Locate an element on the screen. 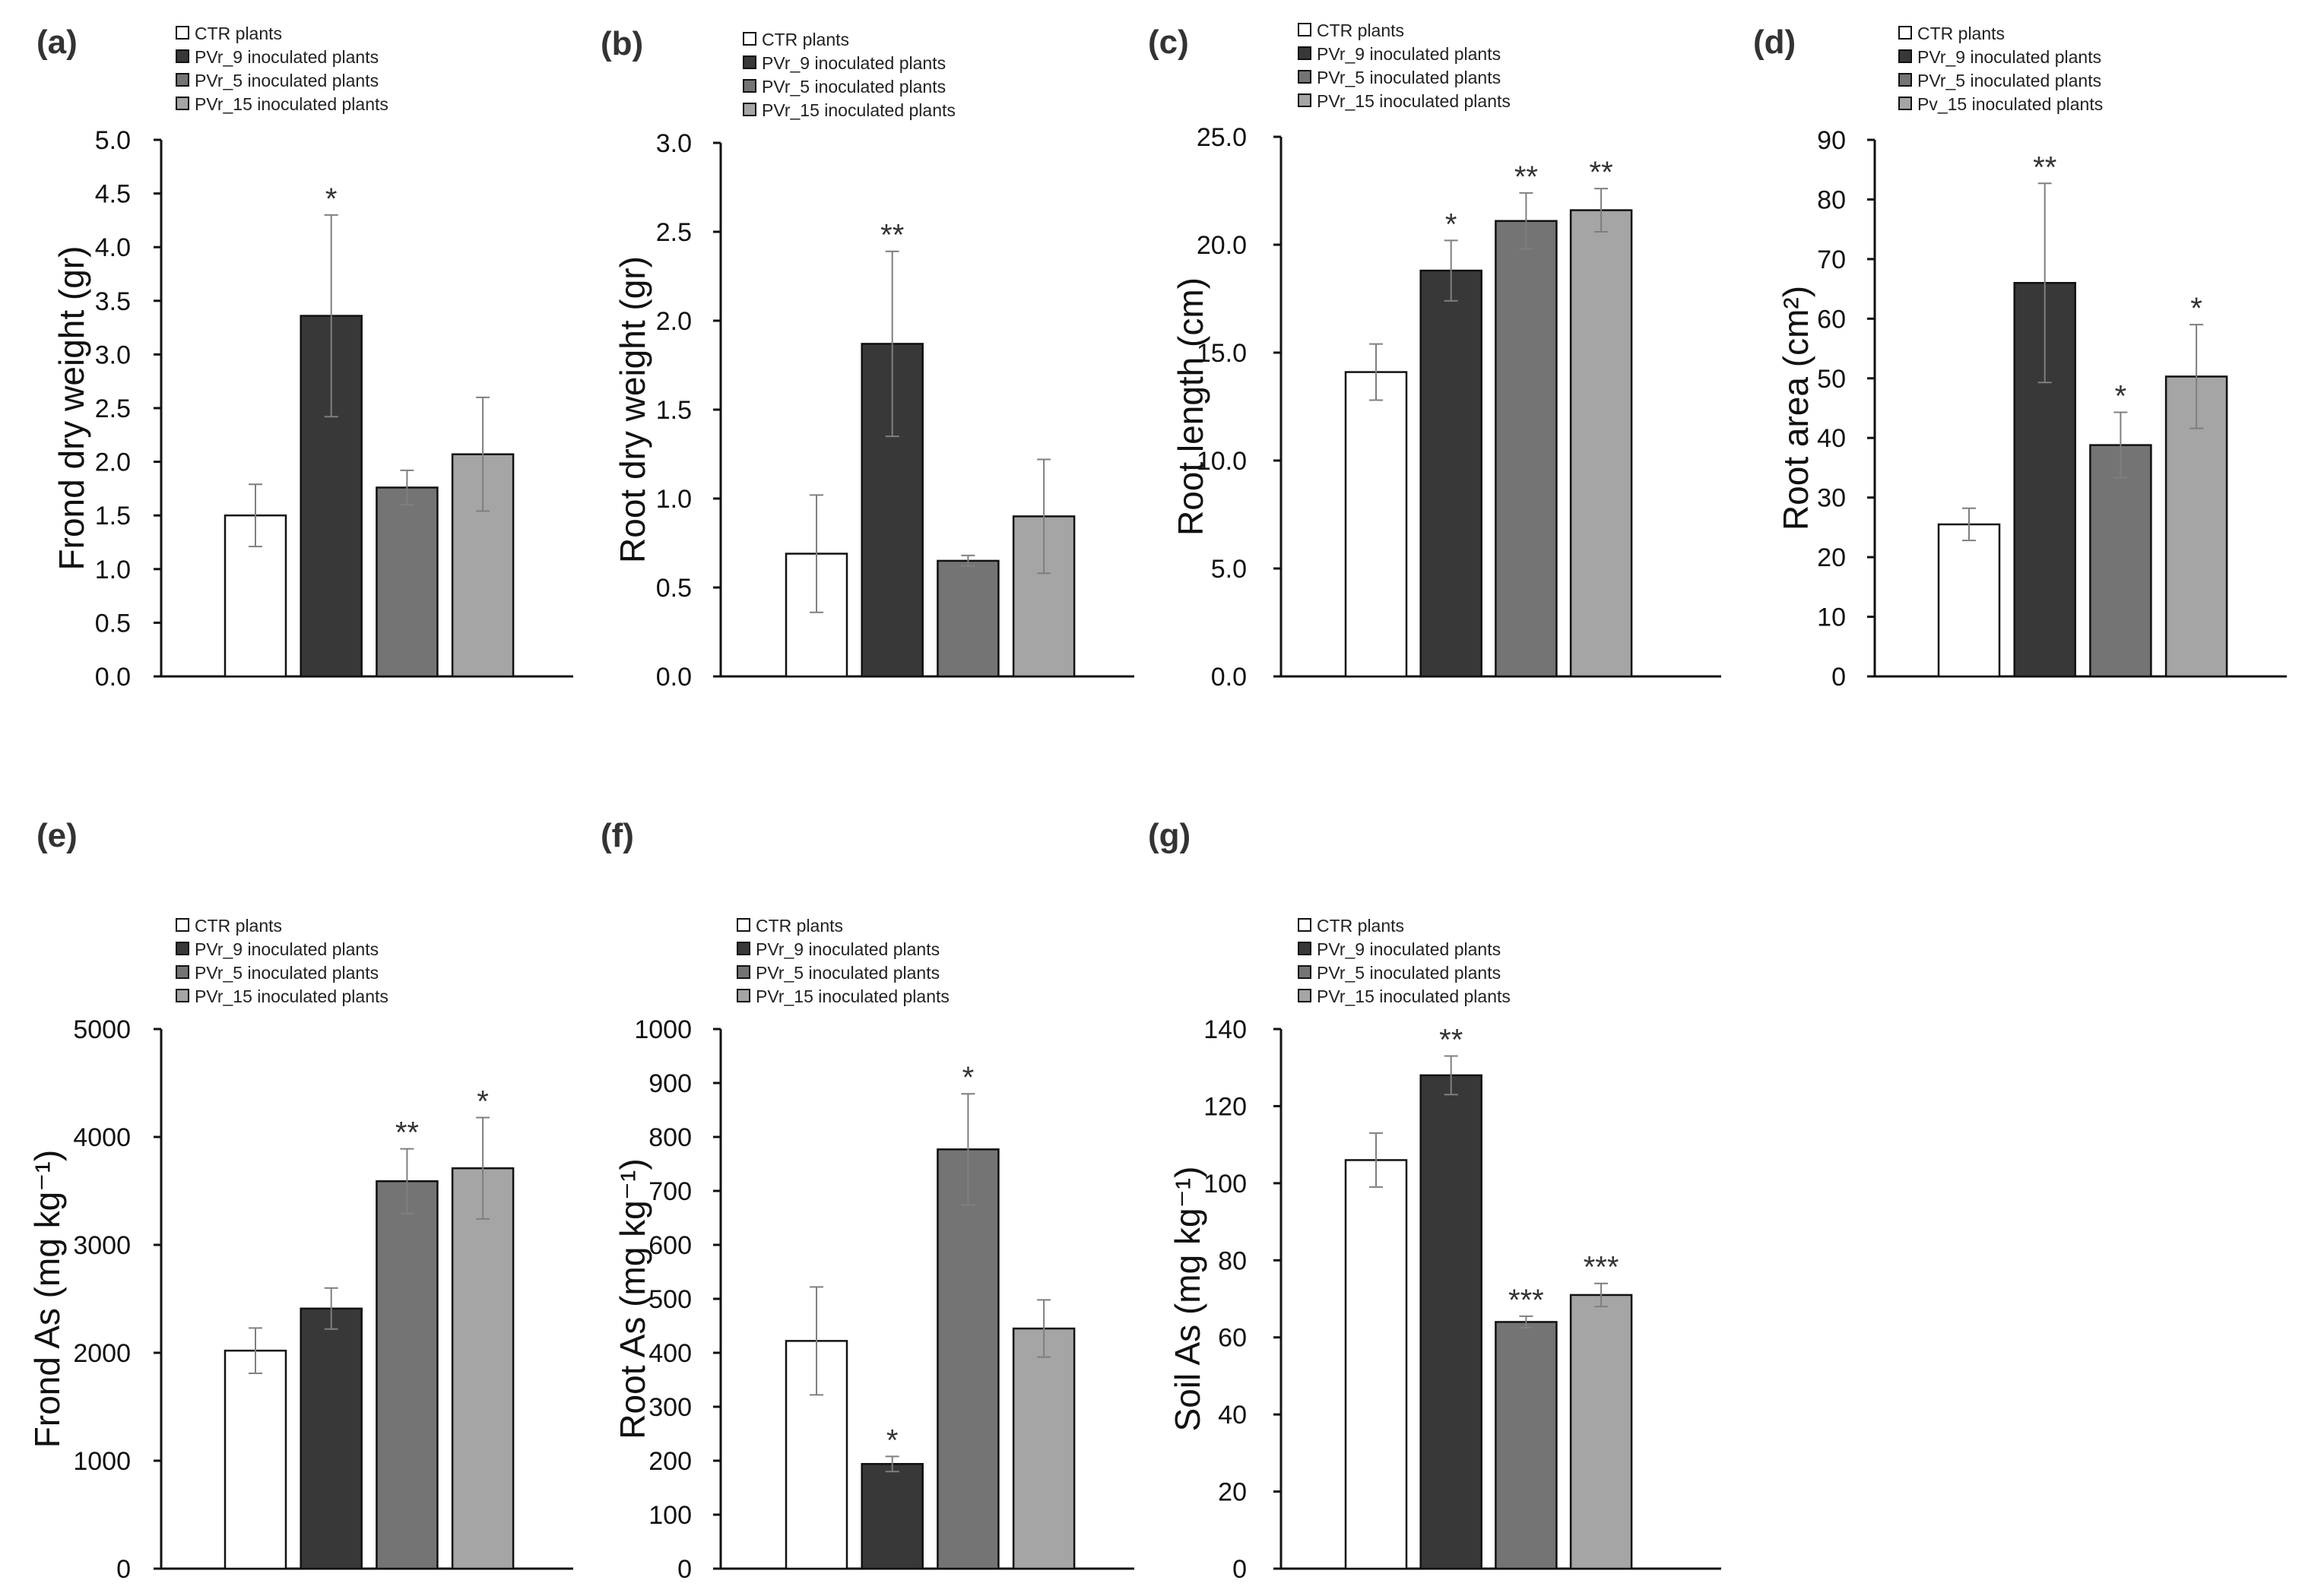 Image resolution: width=2302 pixels, height=1596 pixels. y-tick-label: 1.0 is located at coordinates (674, 500).